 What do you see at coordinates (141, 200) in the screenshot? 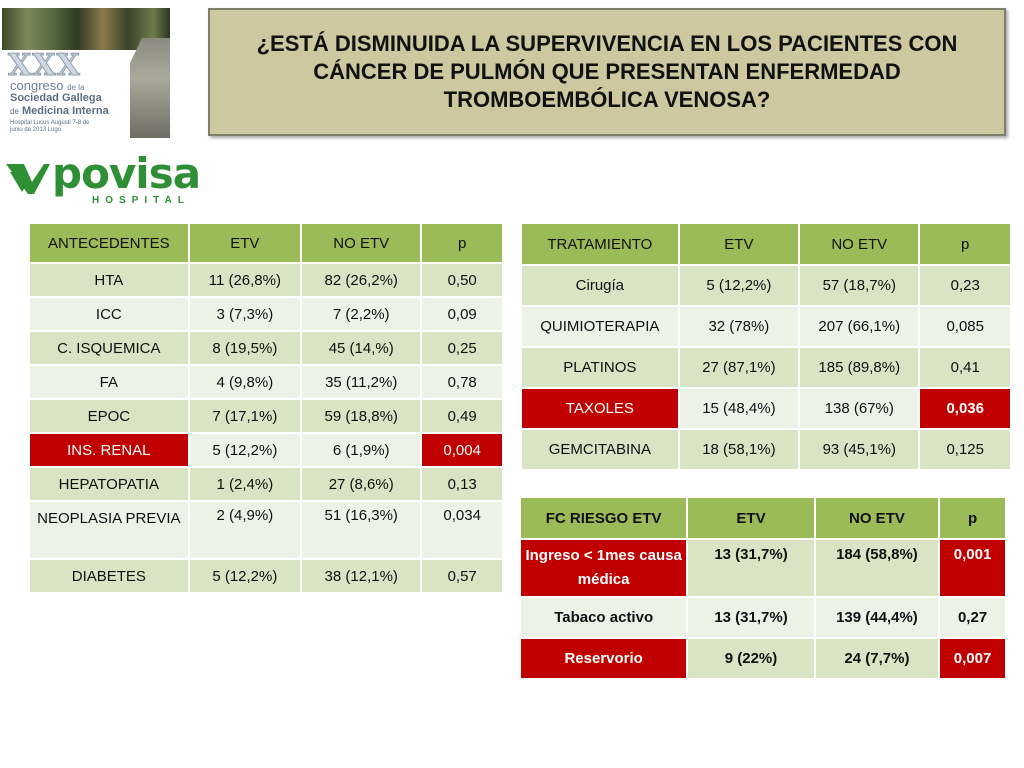
I see `povisa-subtitle: HOSPITAL` at bounding box center [141, 200].